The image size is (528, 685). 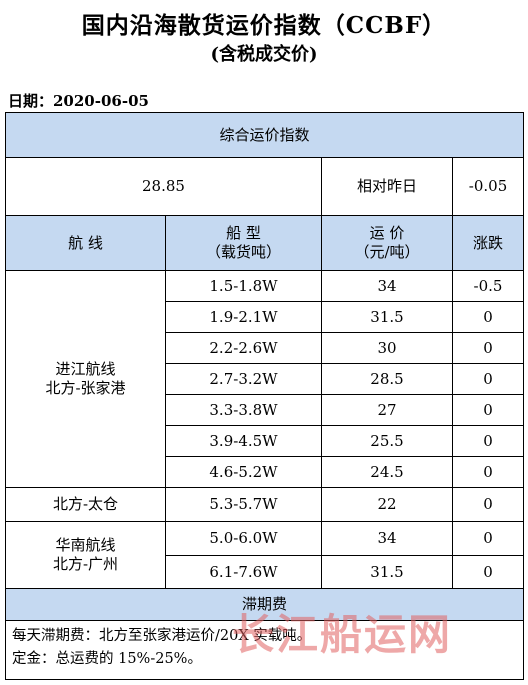 What do you see at coordinates (387, 379) in the screenshot?
I see `price-cell: 28.5` at bounding box center [387, 379].